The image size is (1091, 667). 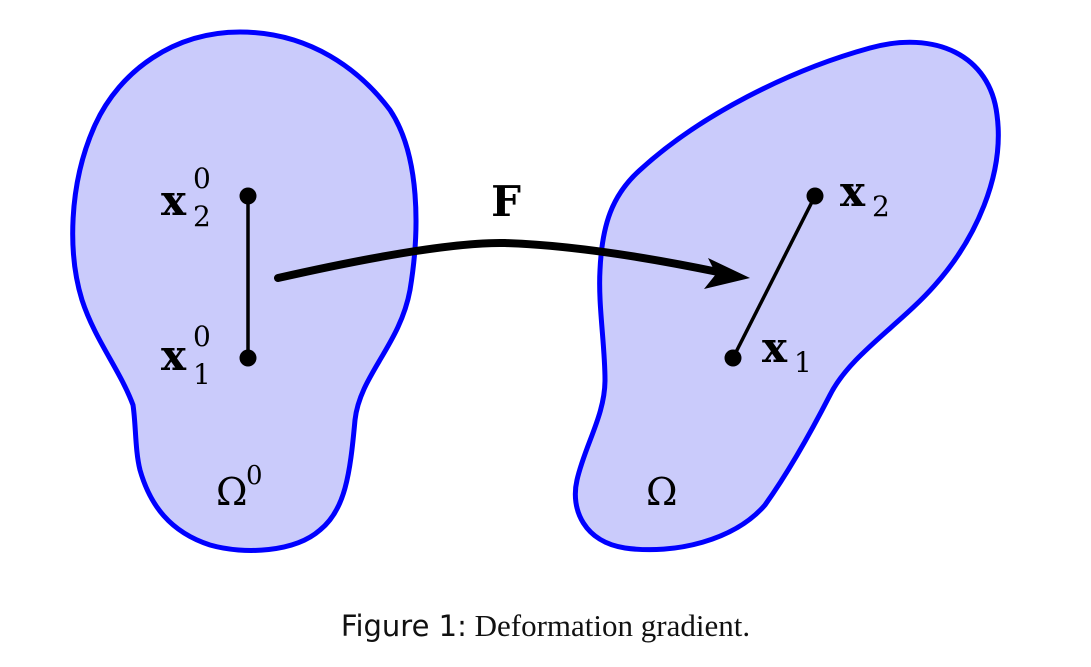 What do you see at coordinates (774, 277) in the screenshot?
I see `current-segment` at bounding box center [774, 277].